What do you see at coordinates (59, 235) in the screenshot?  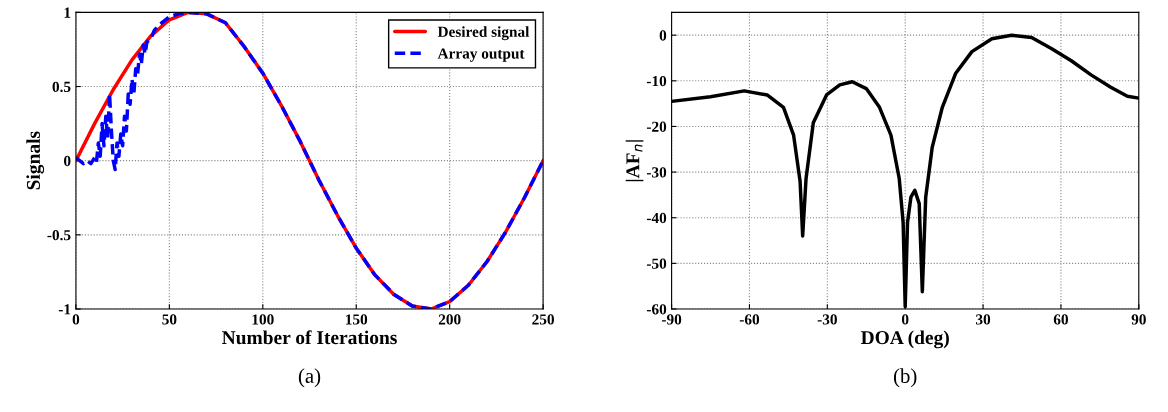 I see `y-tick-label: -0.5` at bounding box center [59, 235].